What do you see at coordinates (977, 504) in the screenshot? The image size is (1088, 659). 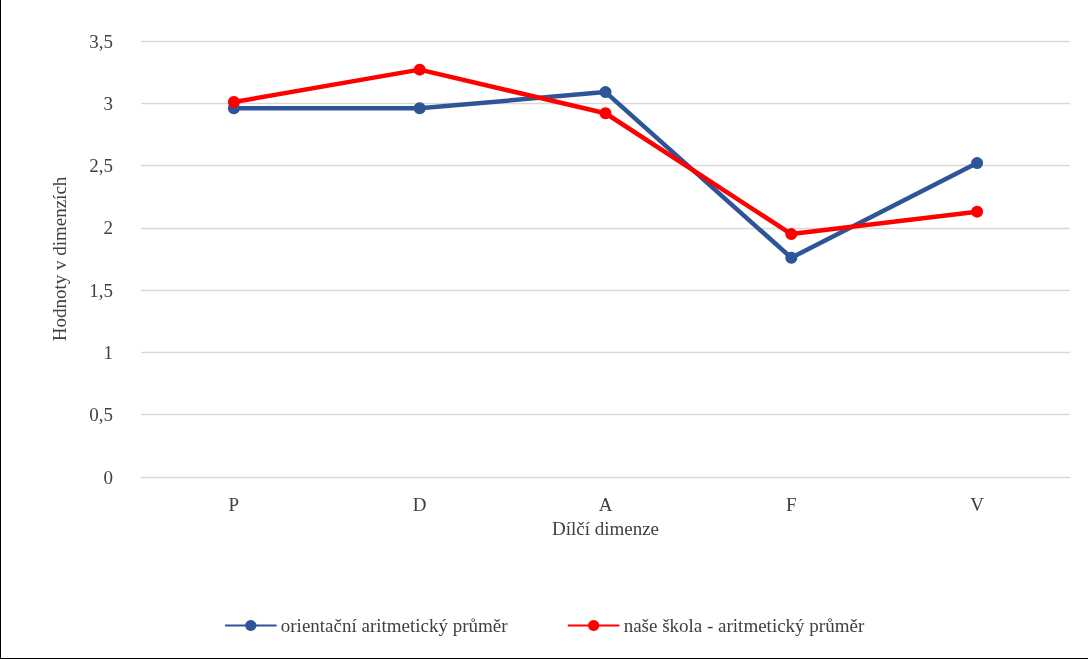 I see `x-tick-label: V` at bounding box center [977, 504].